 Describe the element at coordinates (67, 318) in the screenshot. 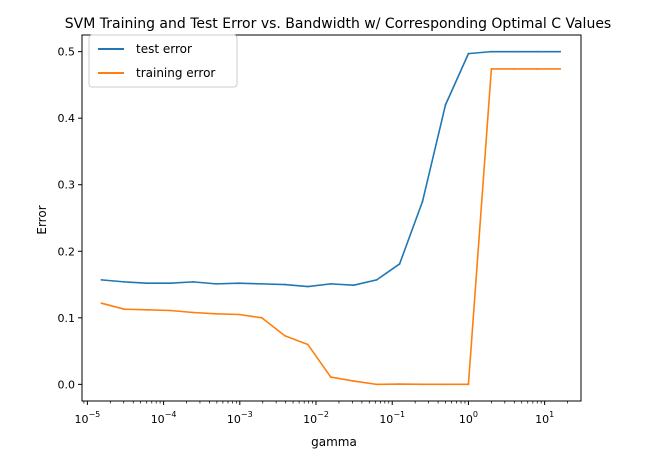

I see `y-tick-label: 0.1` at that location.